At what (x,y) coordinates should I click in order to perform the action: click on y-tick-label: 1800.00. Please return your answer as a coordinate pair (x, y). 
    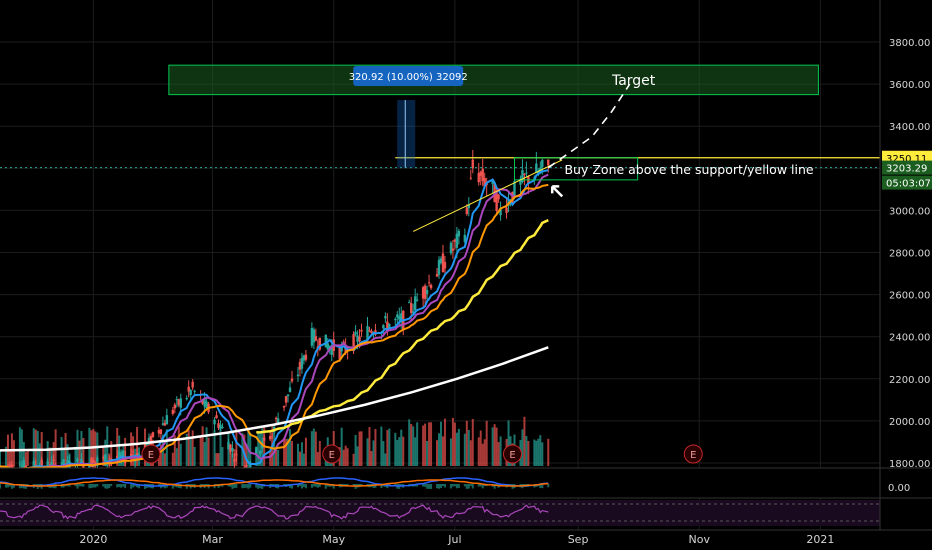
    Looking at the image, I should click on (909, 464).